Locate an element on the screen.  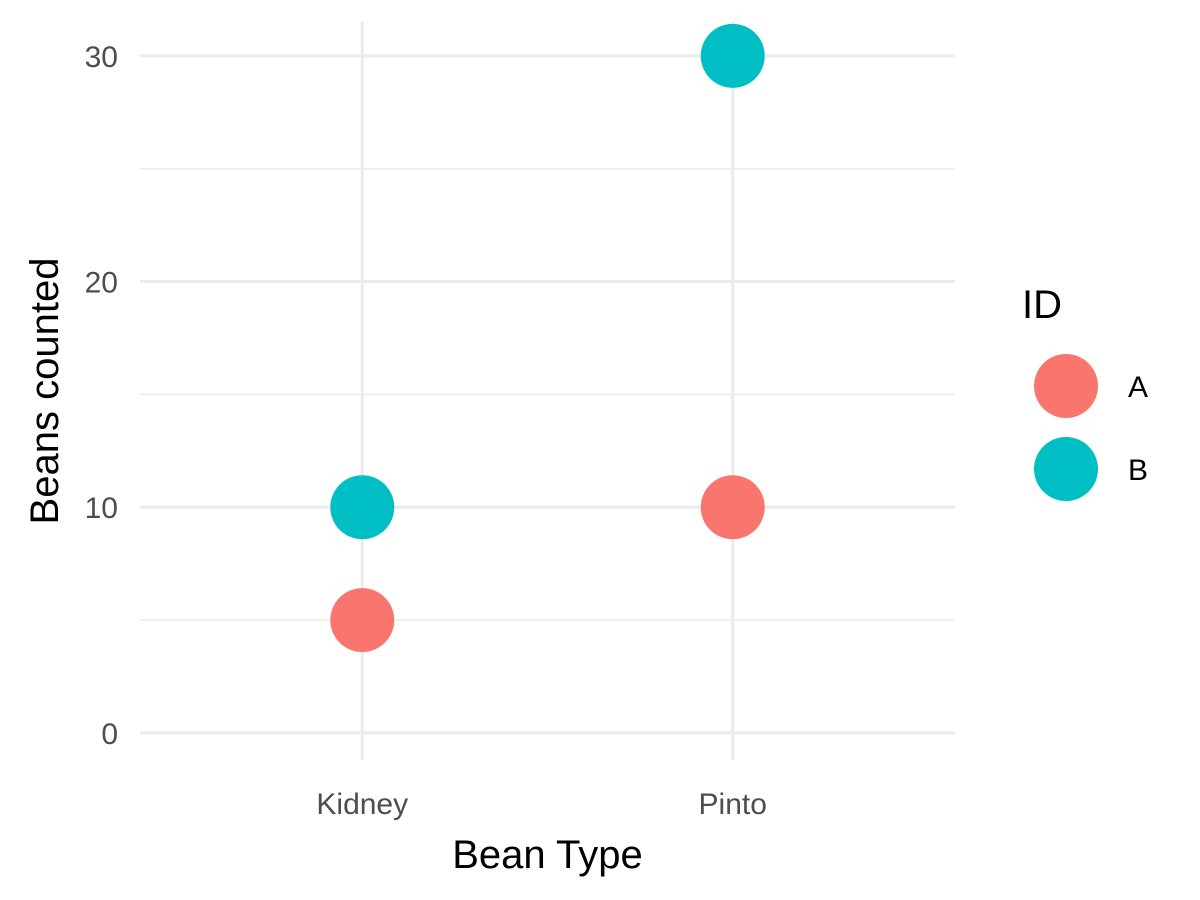
legend-title: ID is located at coordinates (1042, 305).